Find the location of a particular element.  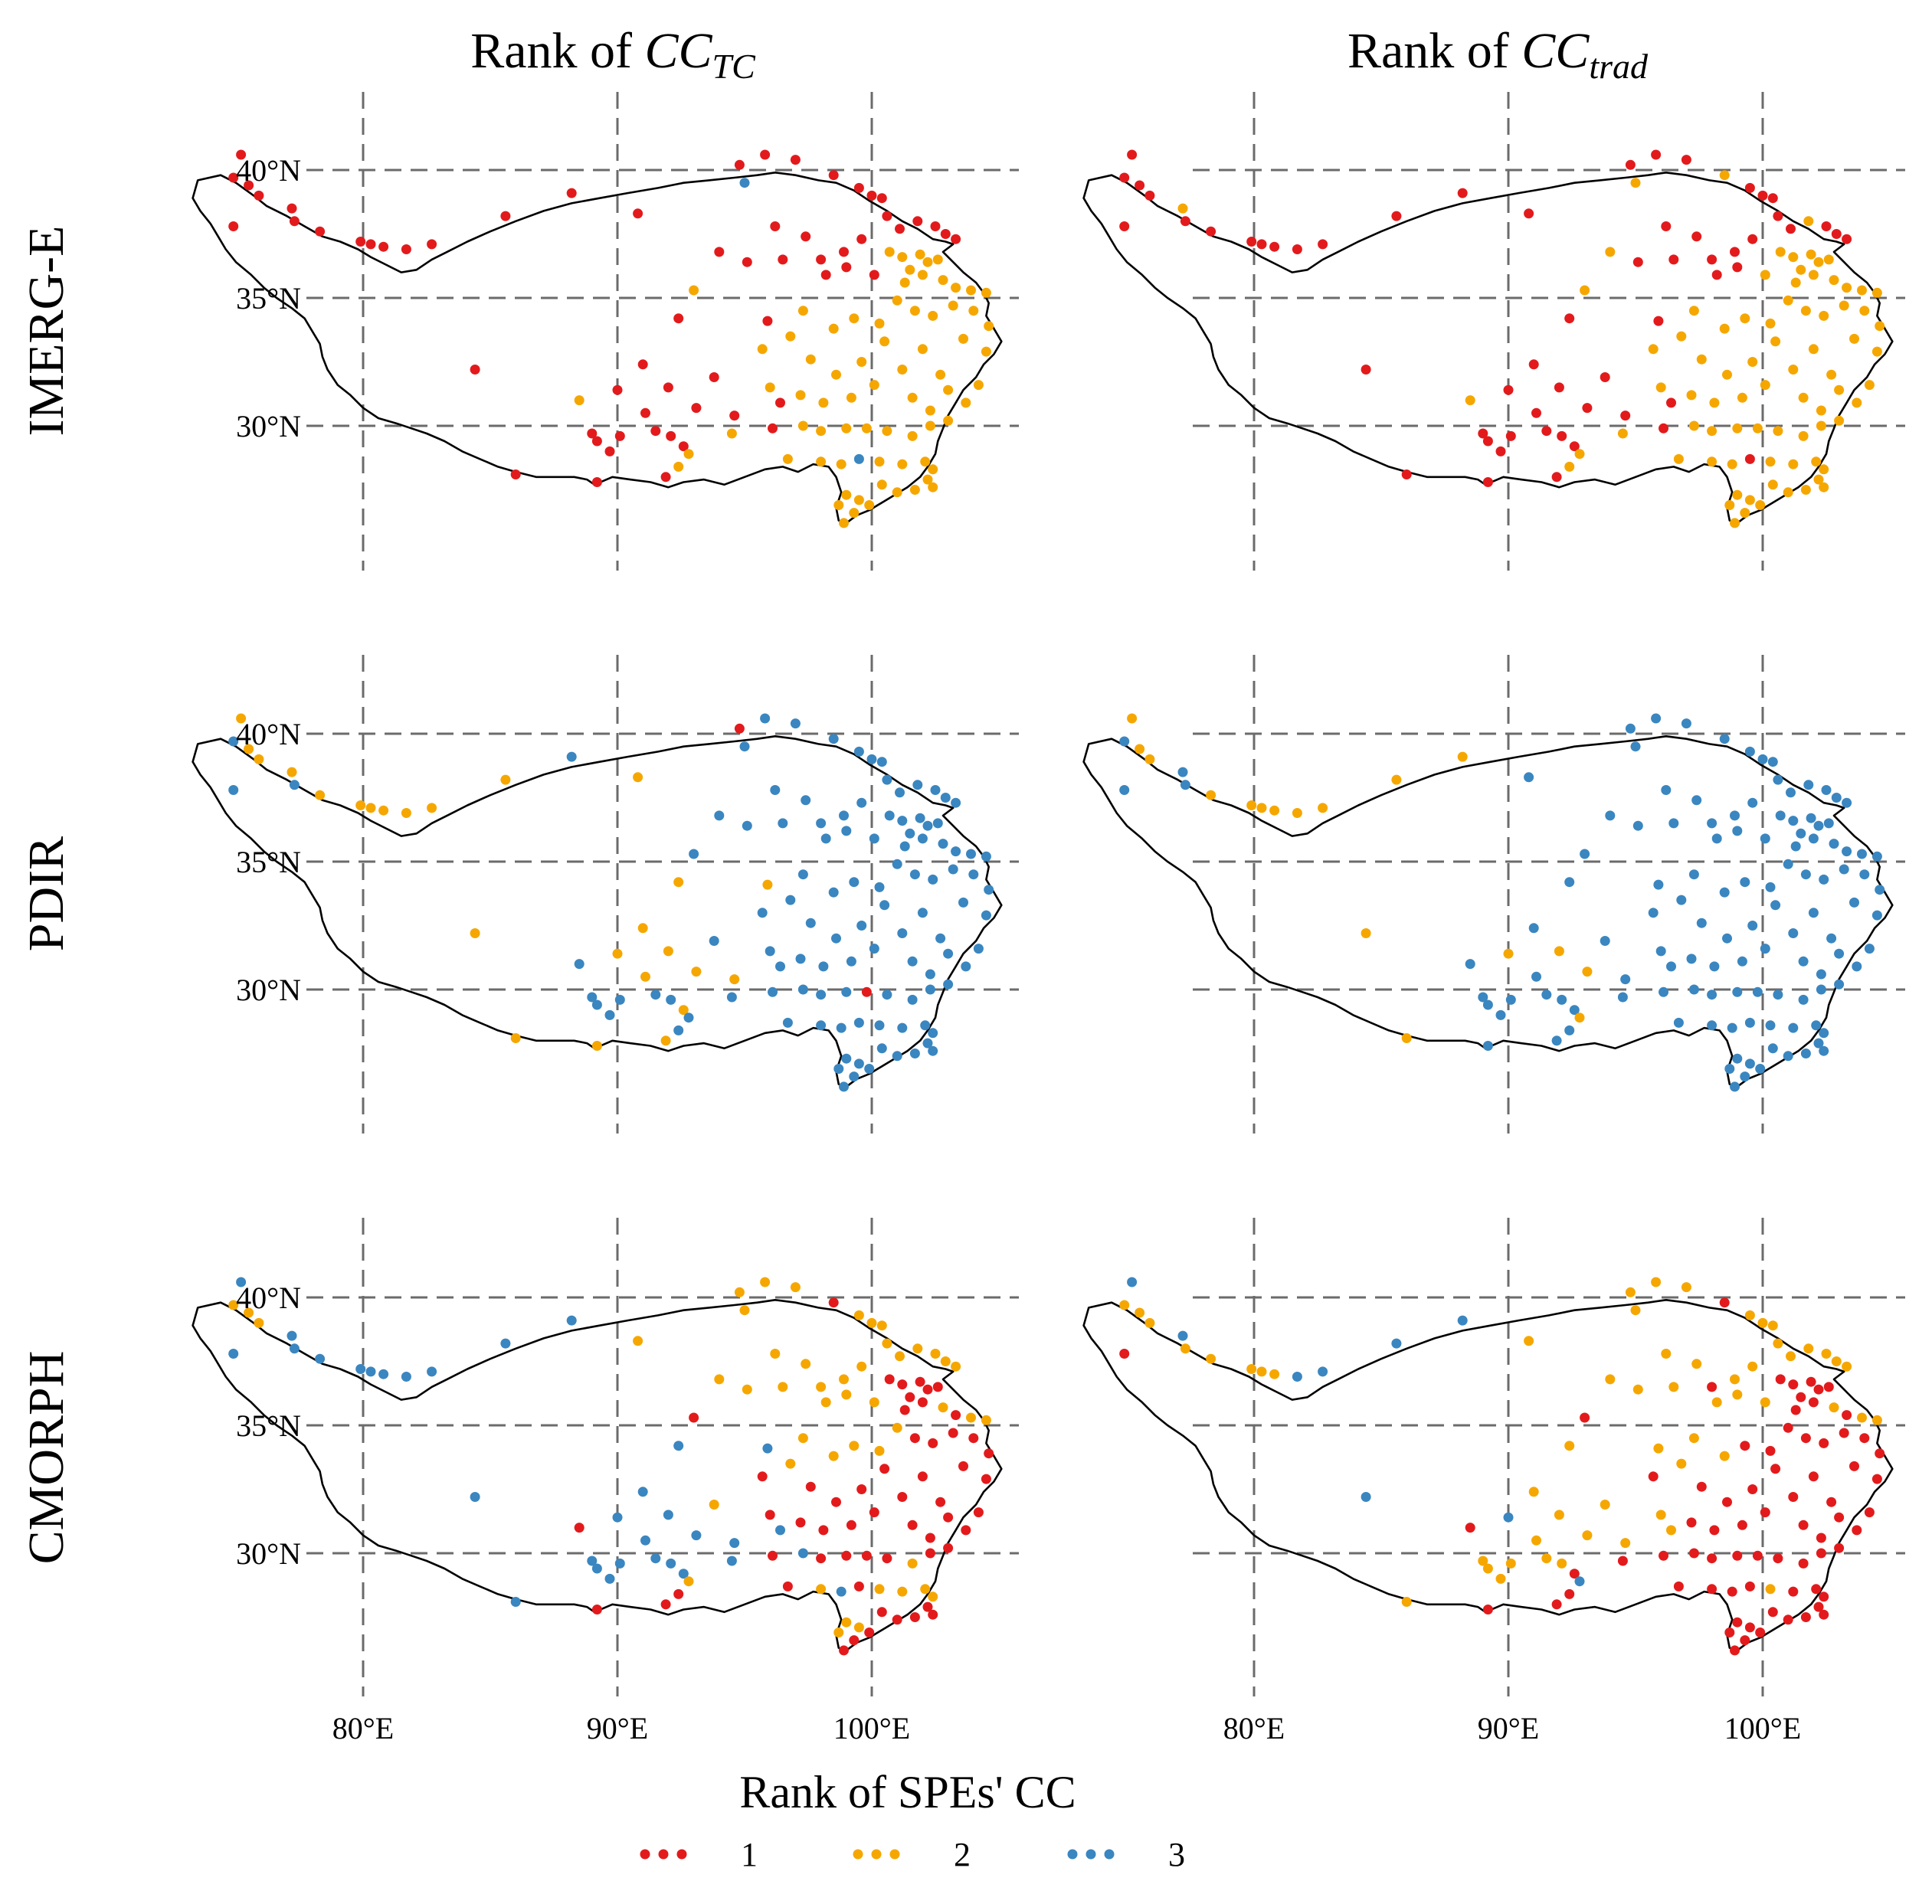

panel-cmorph-trad is located at coordinates (1493, 1457).